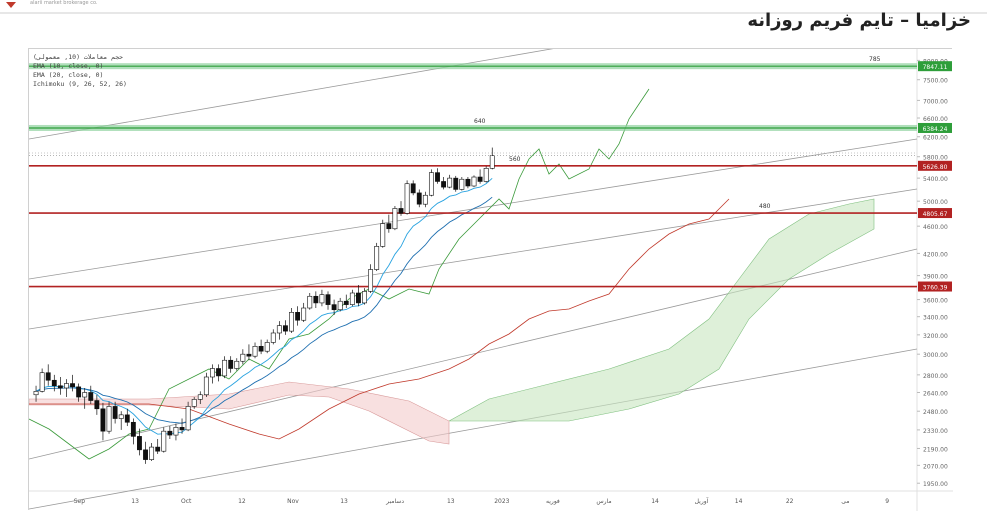  I want to click on level-price-tag-text: 3760.39, so click(935, 288).